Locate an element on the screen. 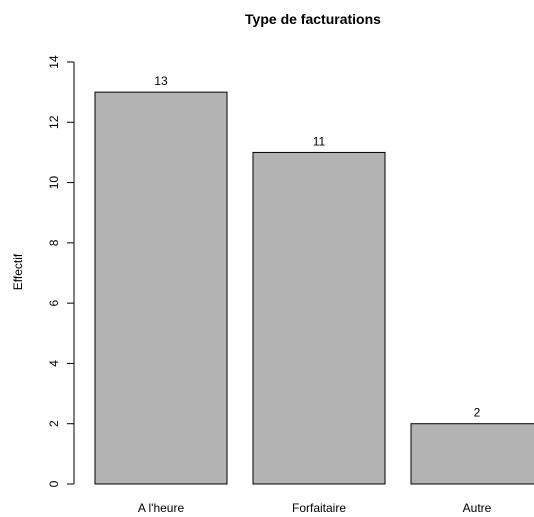 The width and height of the screenshot is (534, 517). bar-value-label: 11 is located at coordinates (319, 141).